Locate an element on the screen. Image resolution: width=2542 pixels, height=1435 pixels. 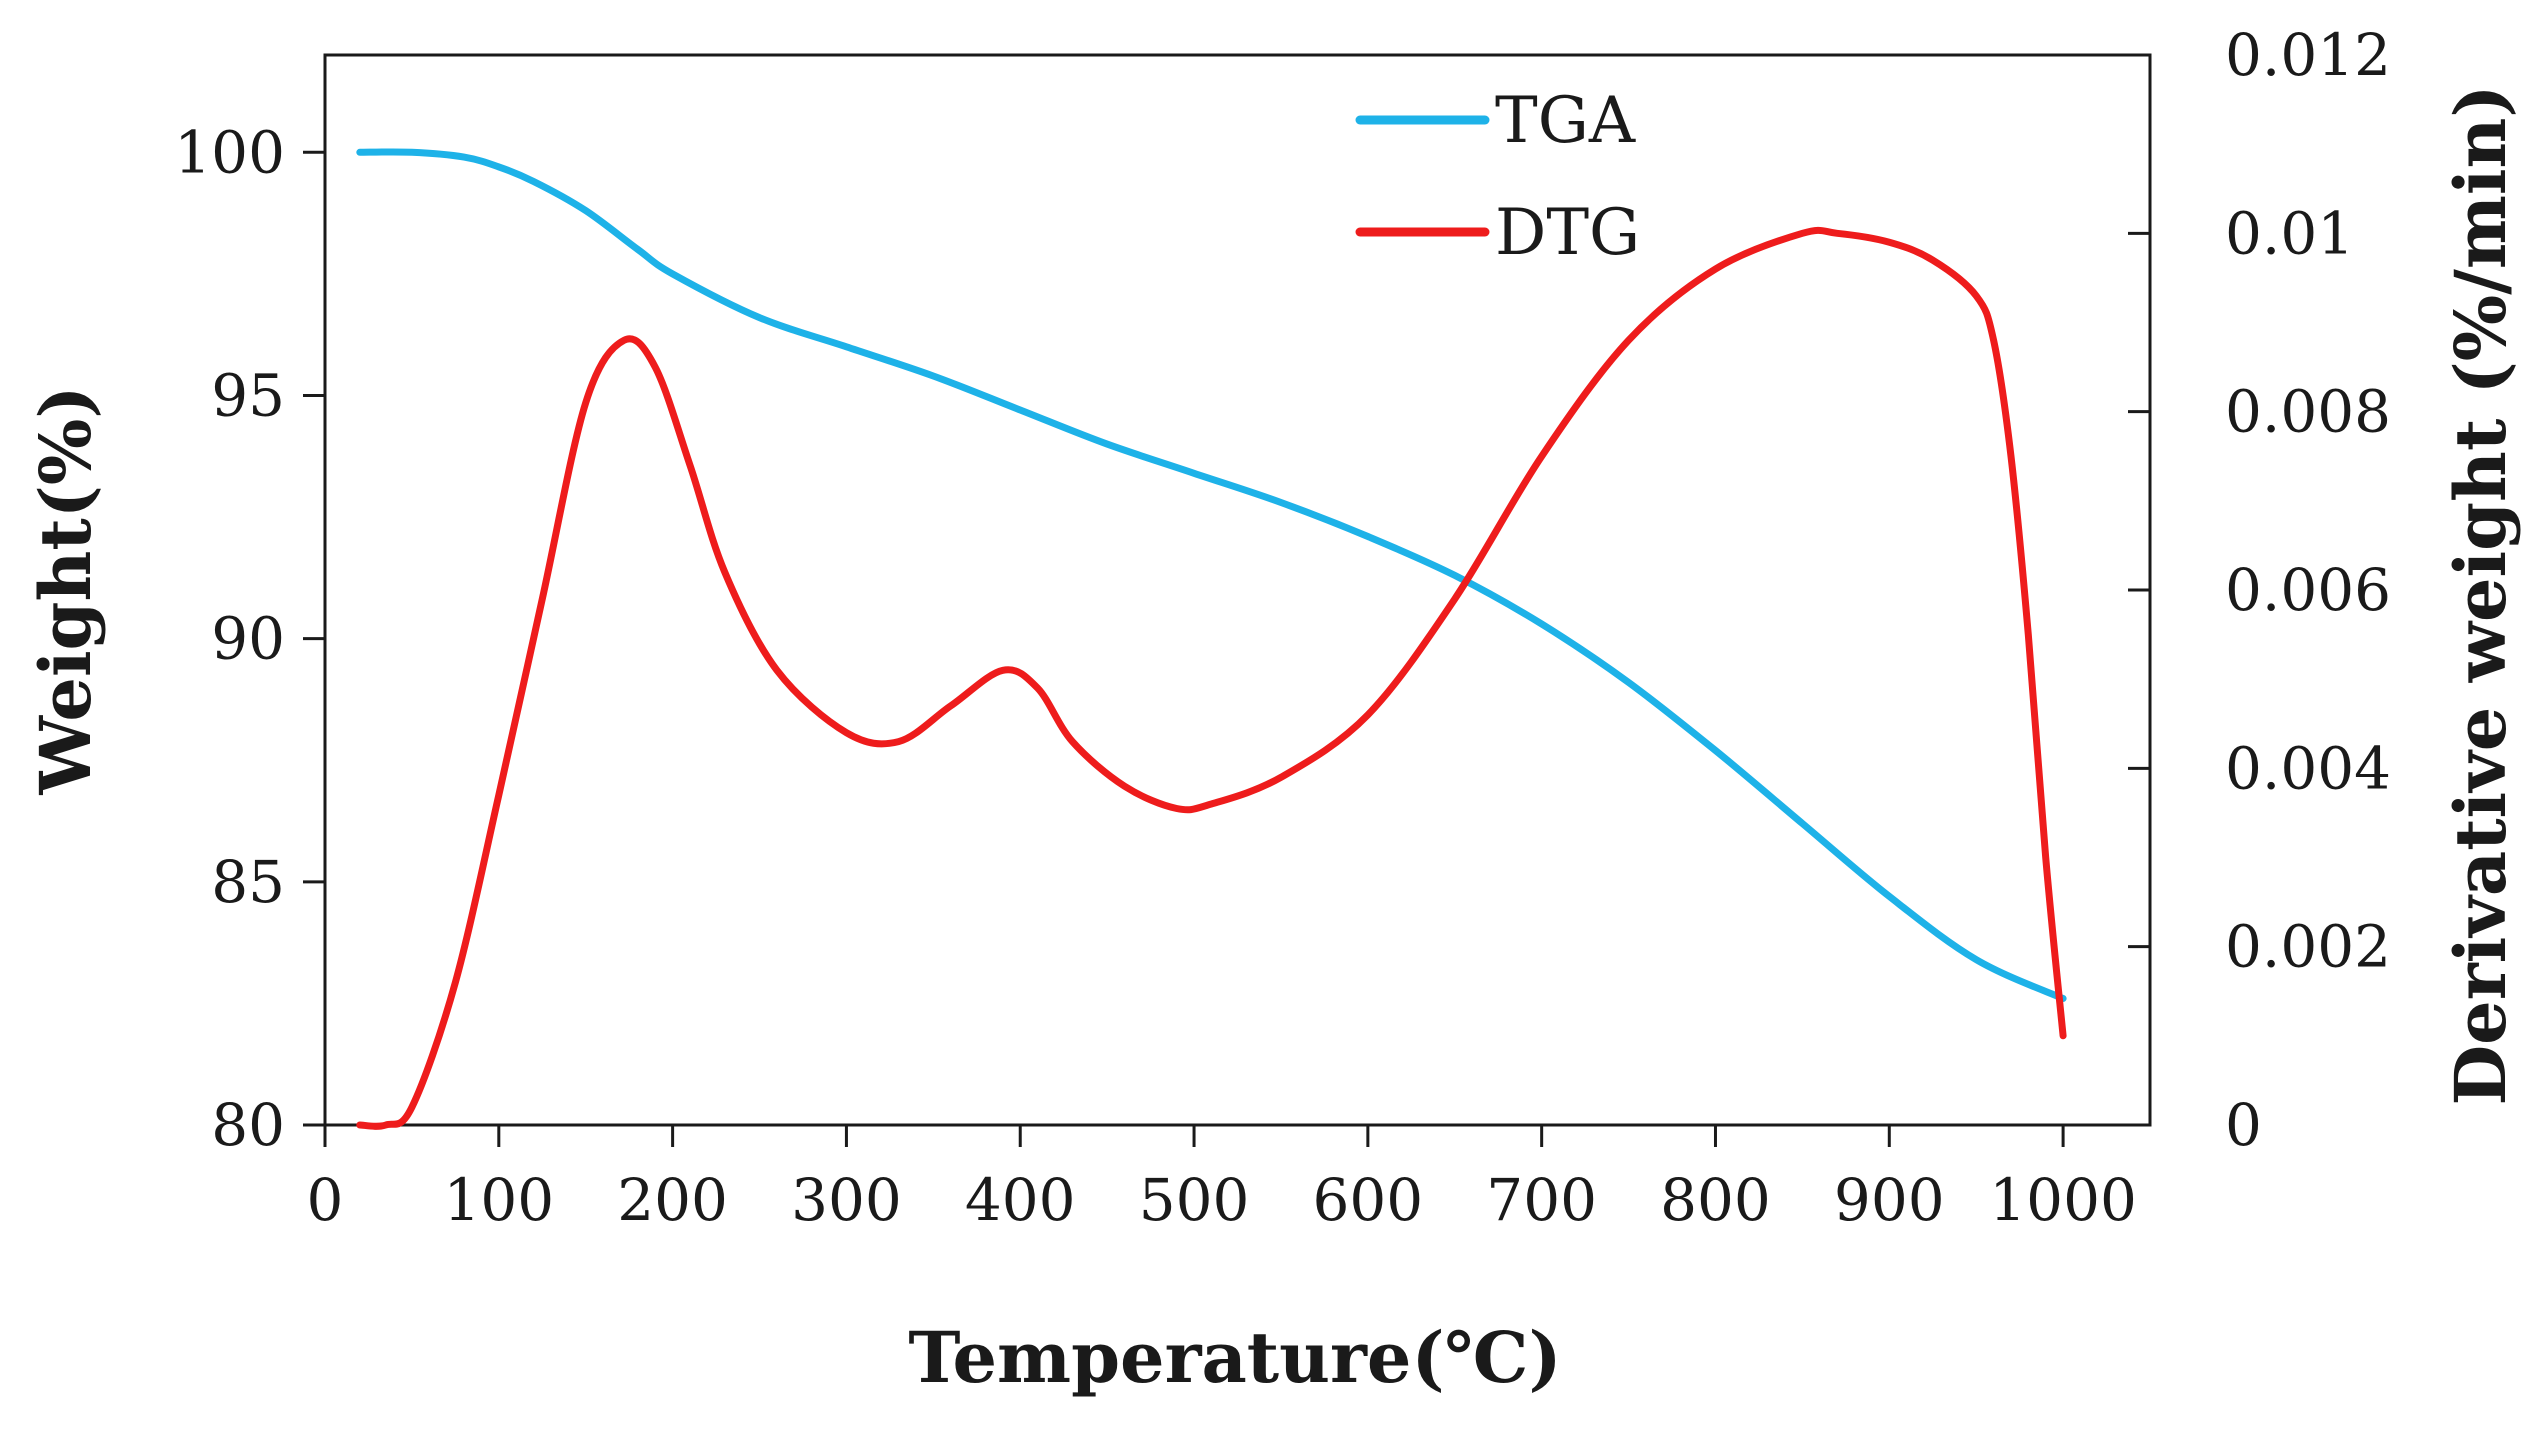
y2-tick-label: 0.008 is located at coordinates (2308, 412).